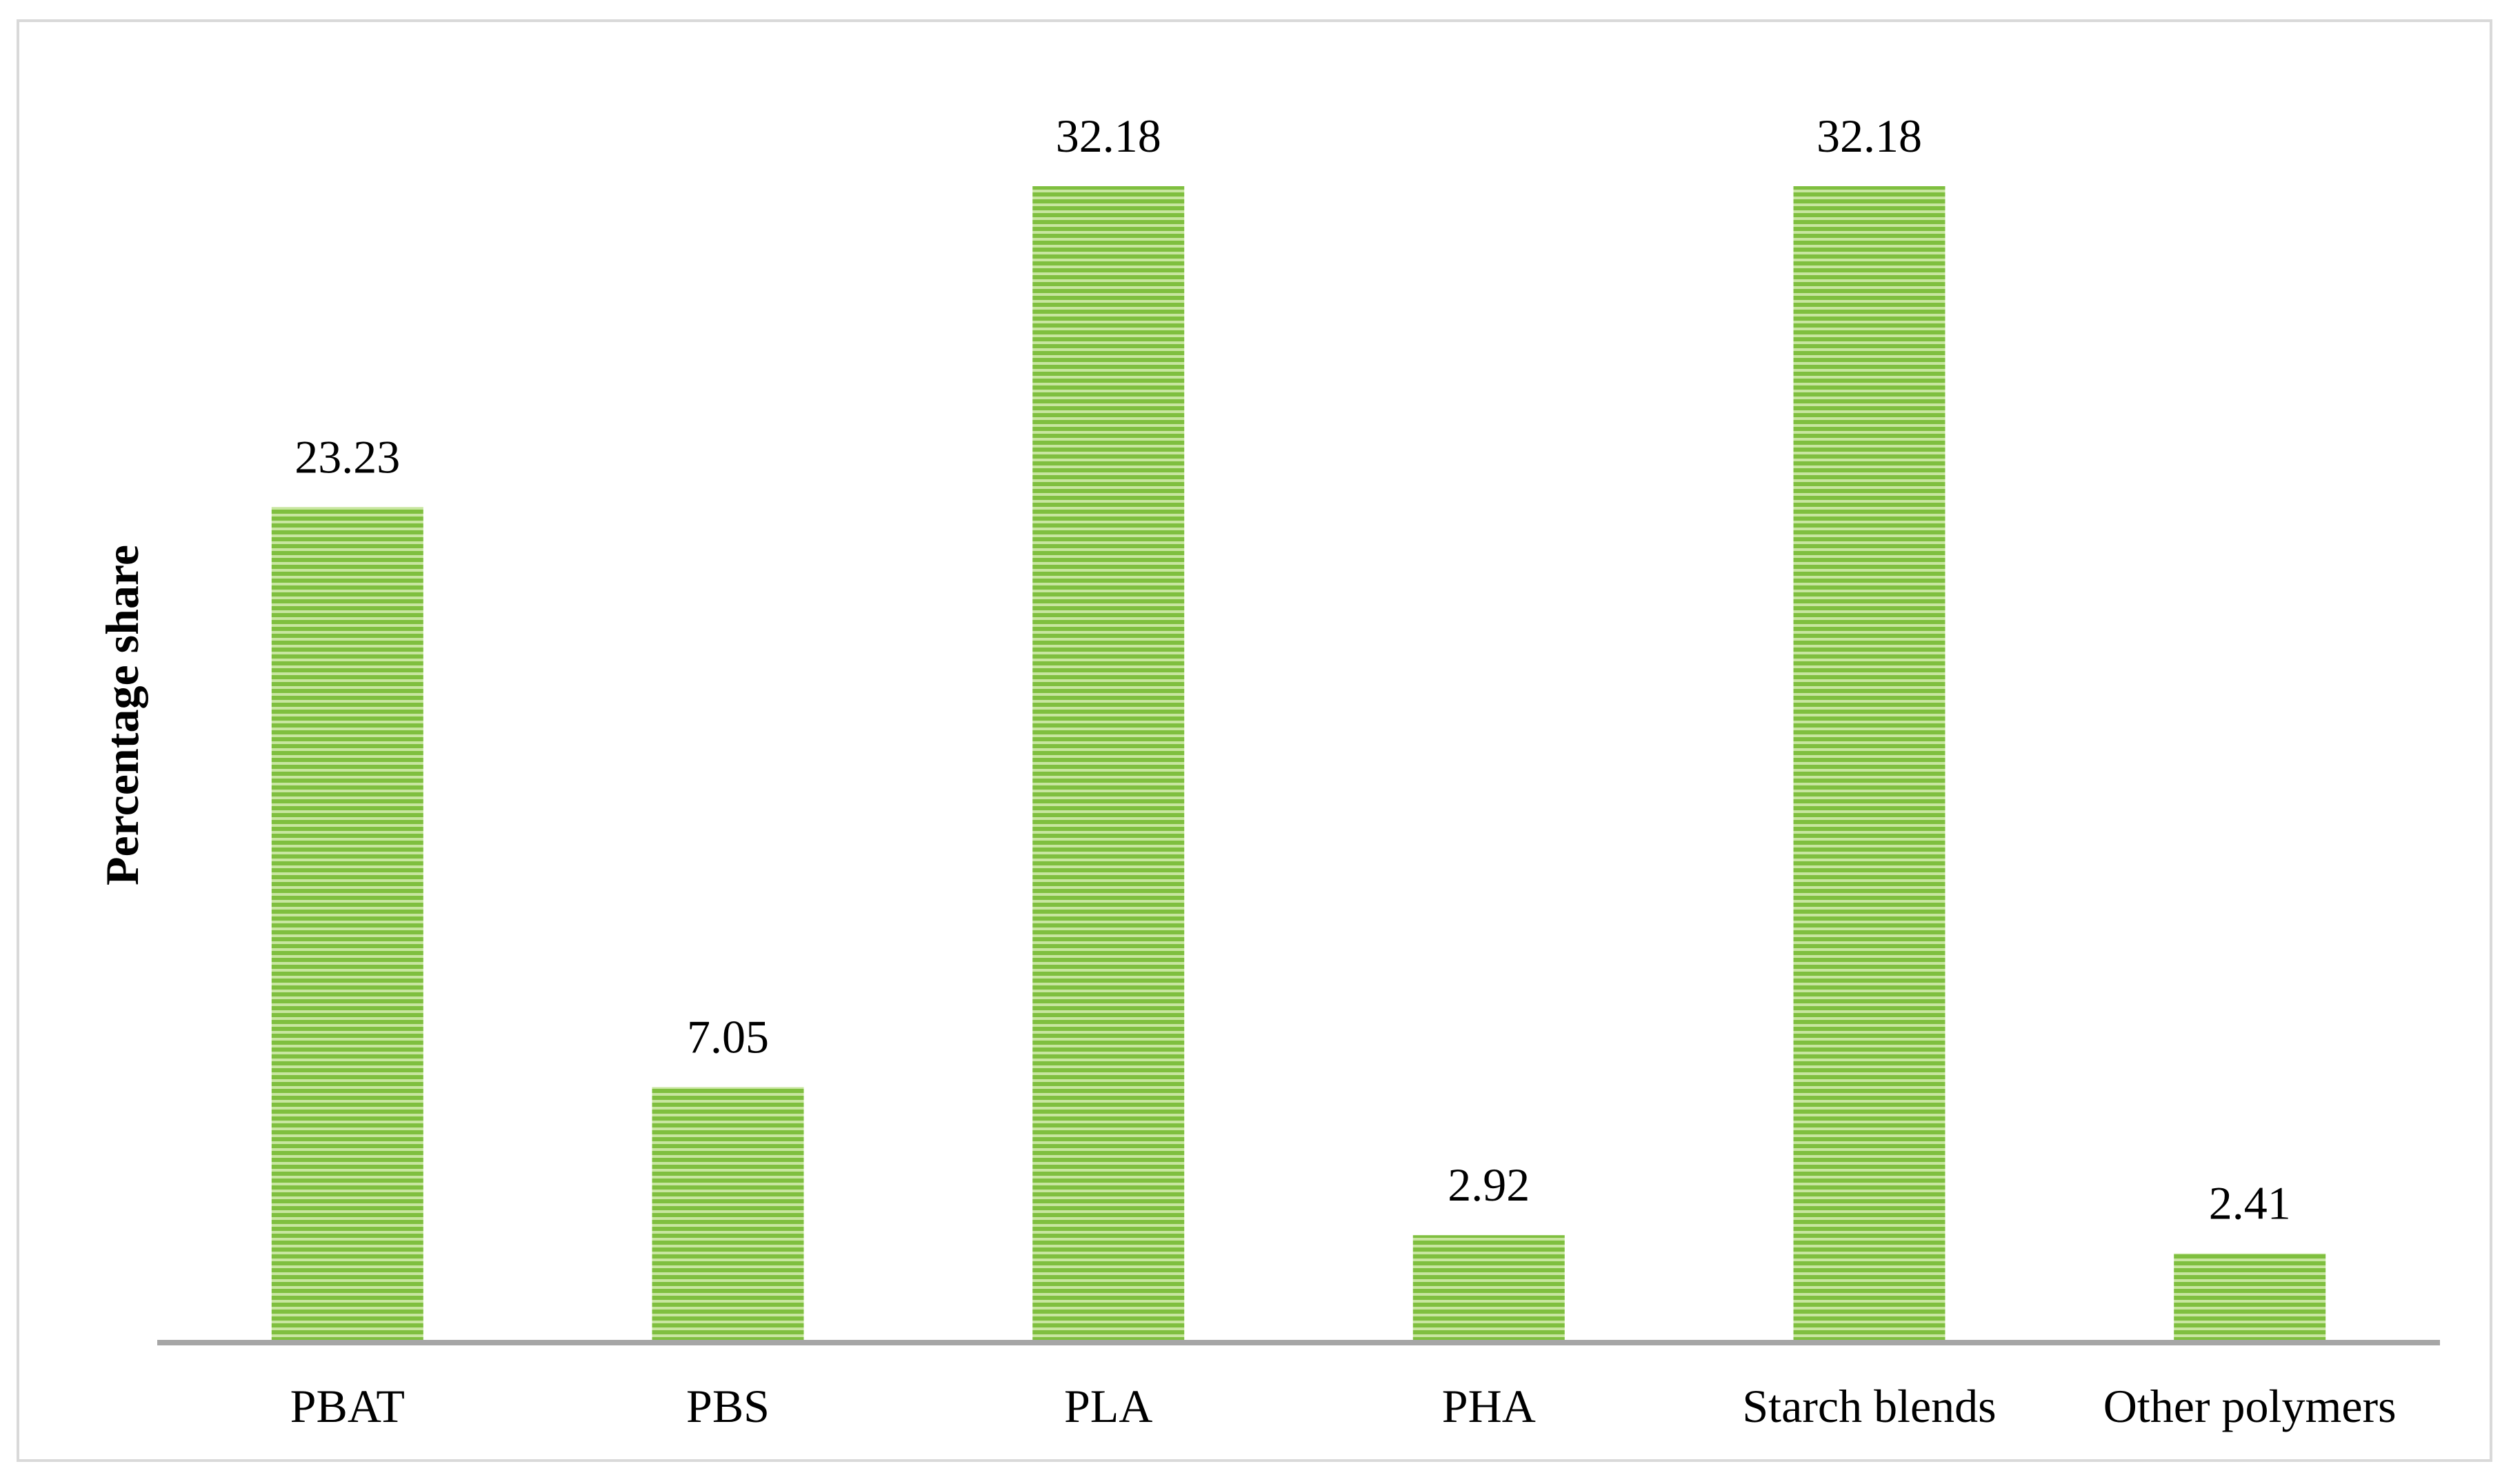 This screenshot has height=1484, width=2511. What do you see at coordinates (1489, 1406) in the screenshot?
I see `x-tick-label-pha: PHA` at bounding box center [1489, 1406].